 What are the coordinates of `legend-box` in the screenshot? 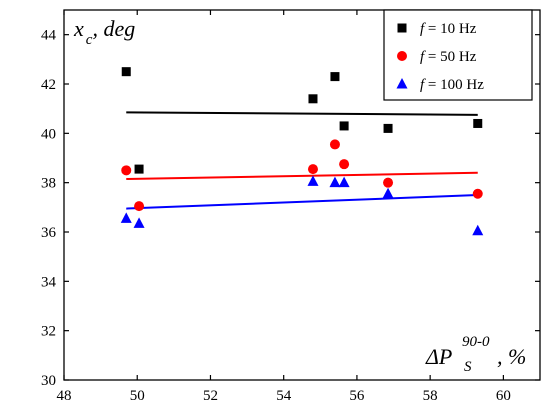 It's located at (458, 55).